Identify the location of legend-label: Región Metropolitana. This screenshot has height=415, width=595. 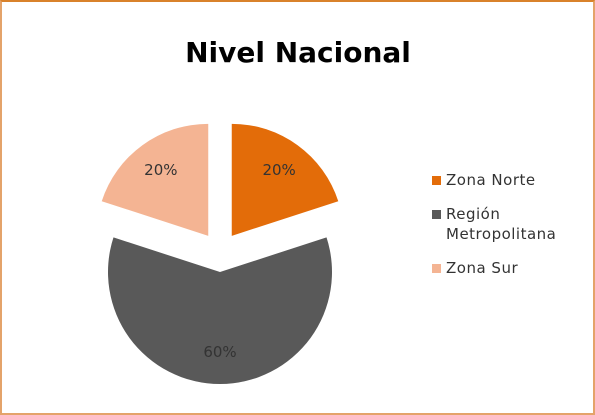
(501, 224).